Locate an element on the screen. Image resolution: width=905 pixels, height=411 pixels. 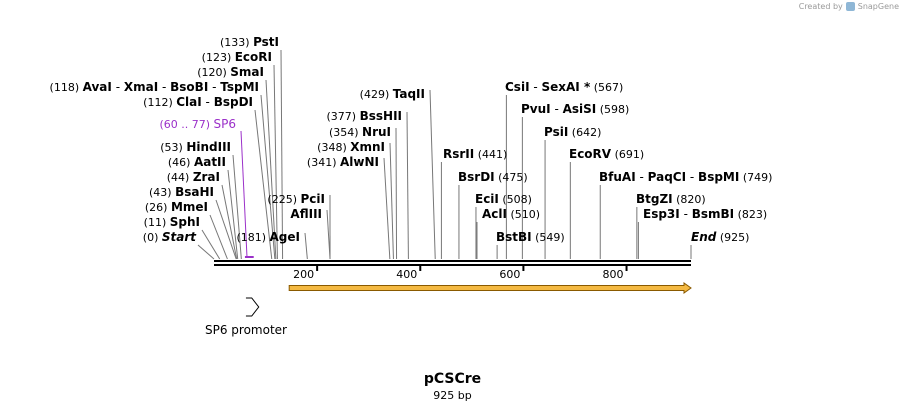
site-position: (11) is located at coordinates (157, 222).